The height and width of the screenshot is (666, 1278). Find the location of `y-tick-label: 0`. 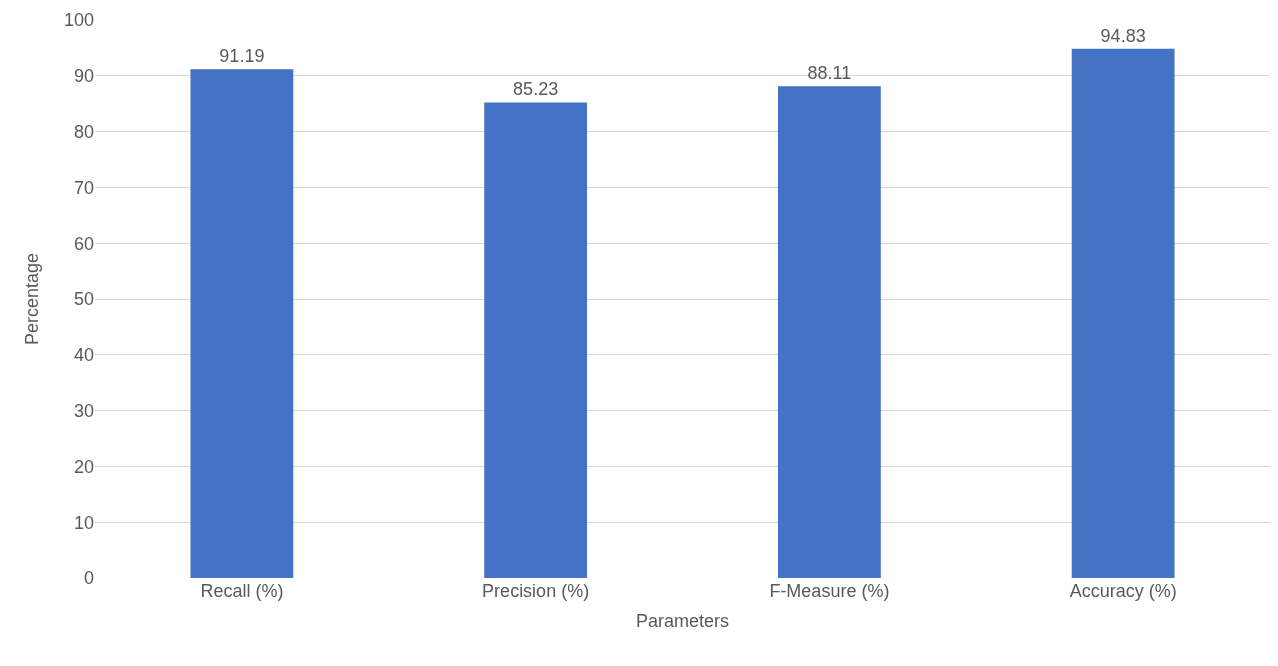

y-tick-label: 0 is located at coordinates (88, 578).